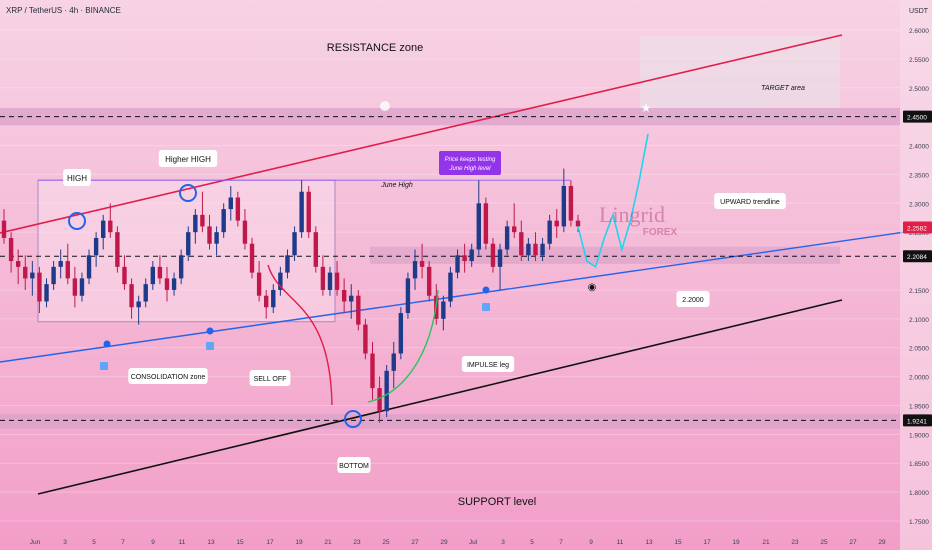 The height and width of the screenshot is (550, 932). I want to click on svg-text: Price keeps testing, so click(470, 160).